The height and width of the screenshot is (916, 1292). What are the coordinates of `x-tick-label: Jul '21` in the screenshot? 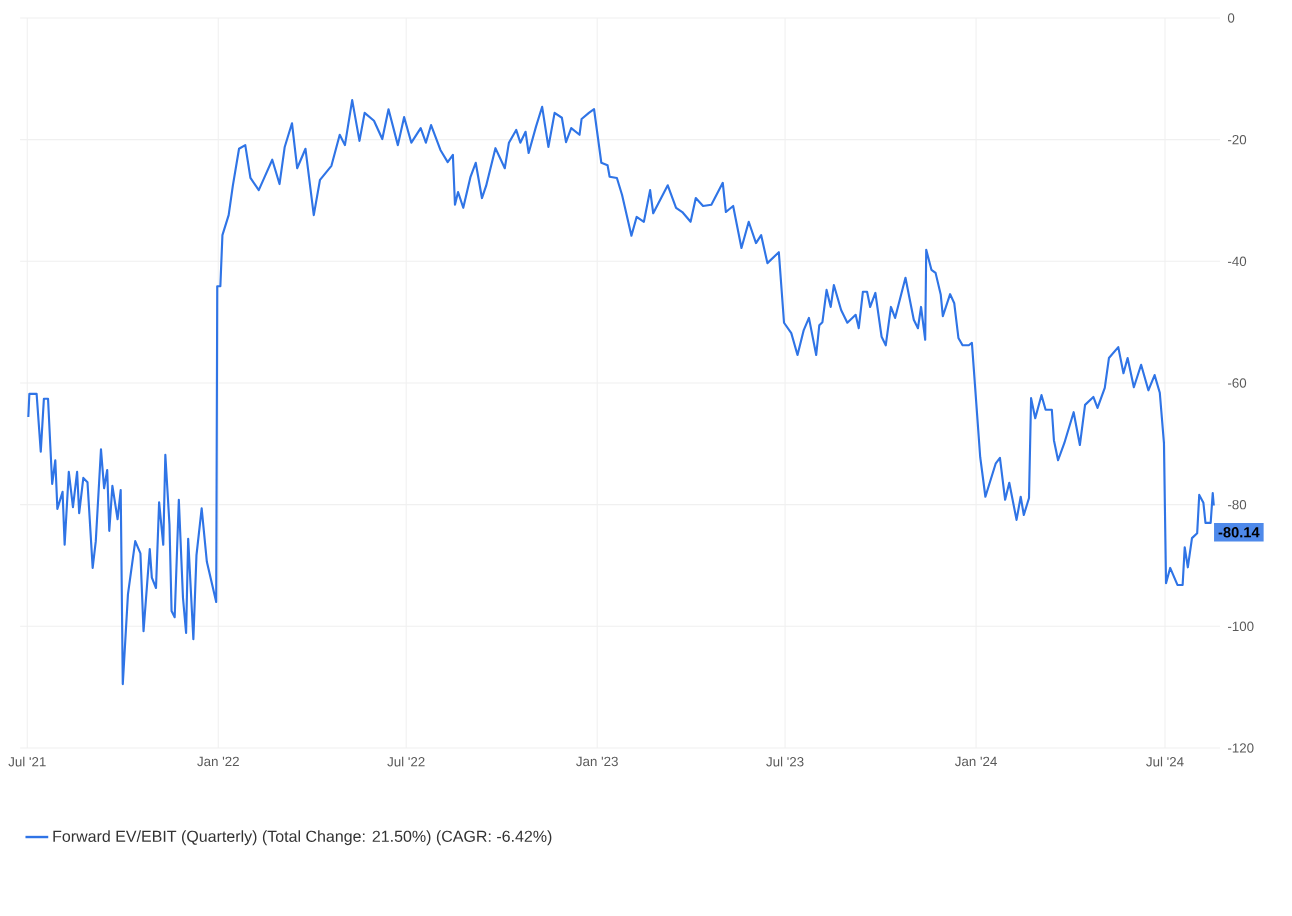 It's located at (27, 761).